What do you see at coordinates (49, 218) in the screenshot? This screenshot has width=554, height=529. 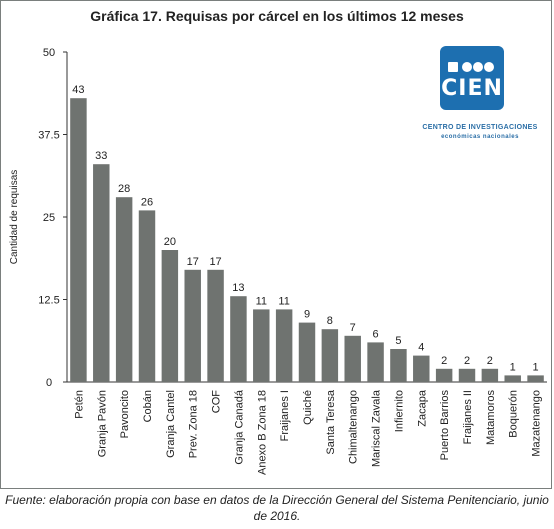 I see `y-tick-label: 25` at bounding box center [49, 218].